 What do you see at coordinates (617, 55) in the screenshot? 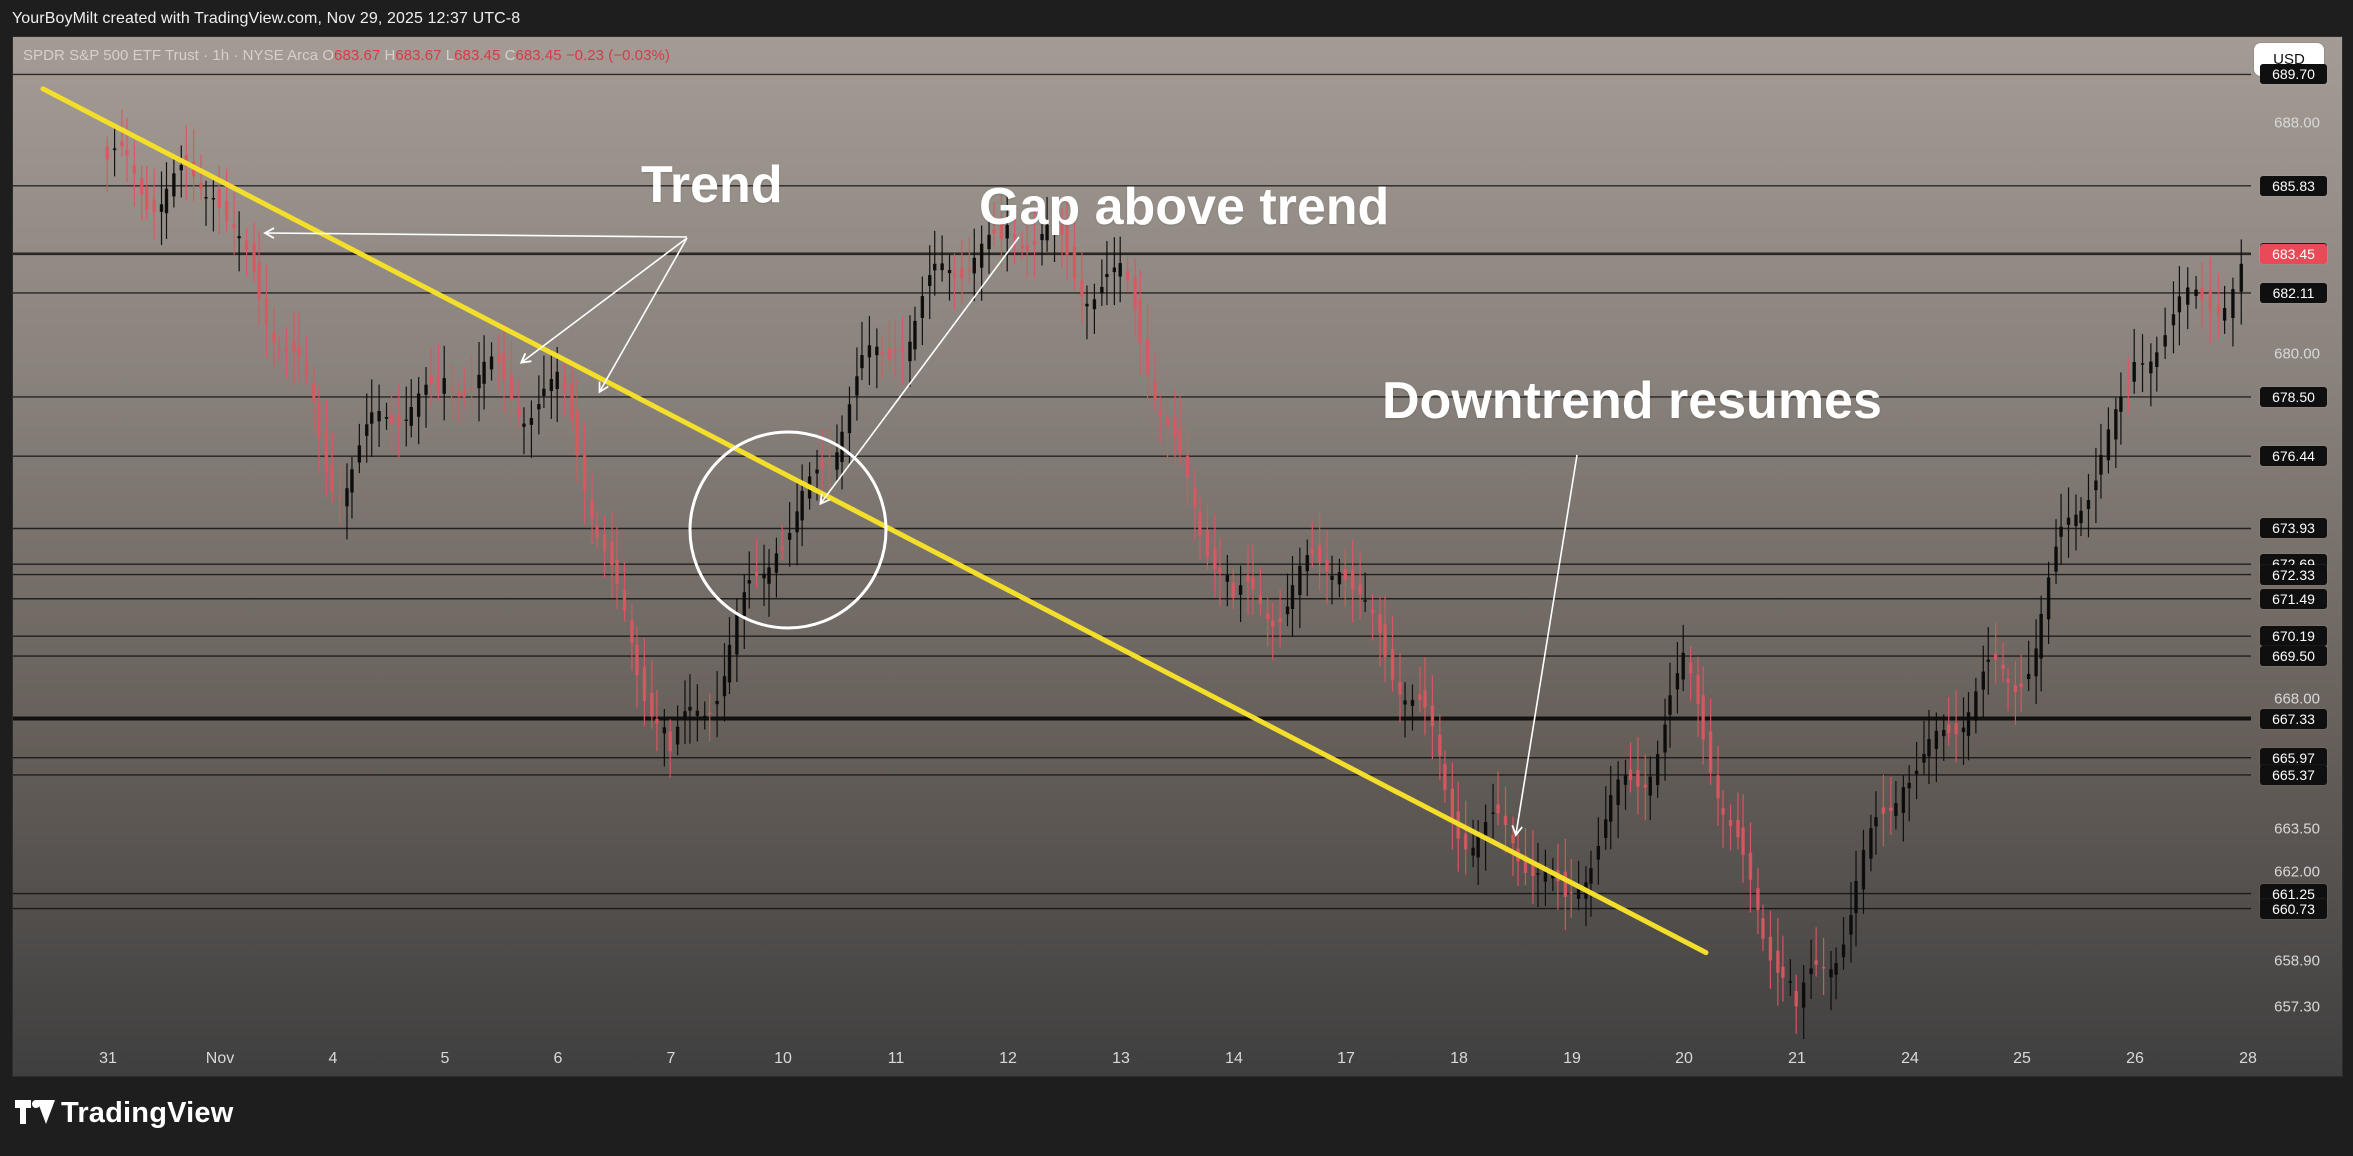
I see `change-value: −0.23 (−0.03%)` at bounding box center [617, 55].